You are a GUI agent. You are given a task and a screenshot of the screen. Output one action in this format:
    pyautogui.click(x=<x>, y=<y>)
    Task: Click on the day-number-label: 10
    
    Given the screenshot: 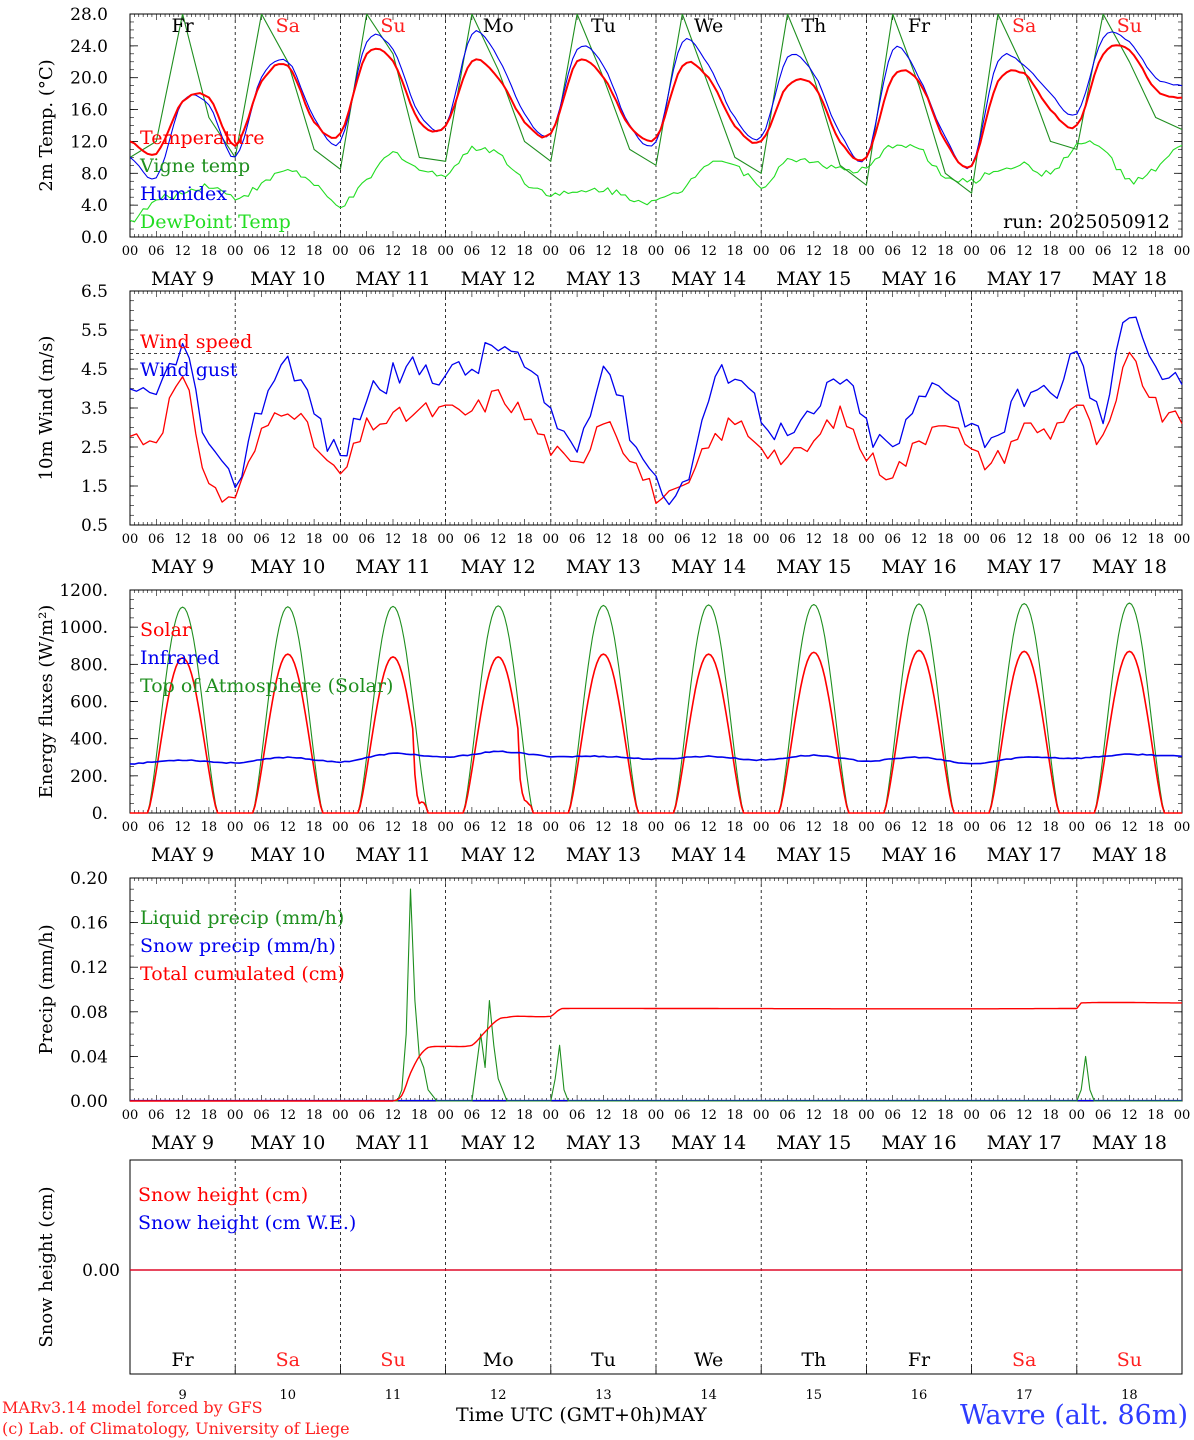 What is the action you would take?
    pyautogui.click(x=288, y=1395)
    